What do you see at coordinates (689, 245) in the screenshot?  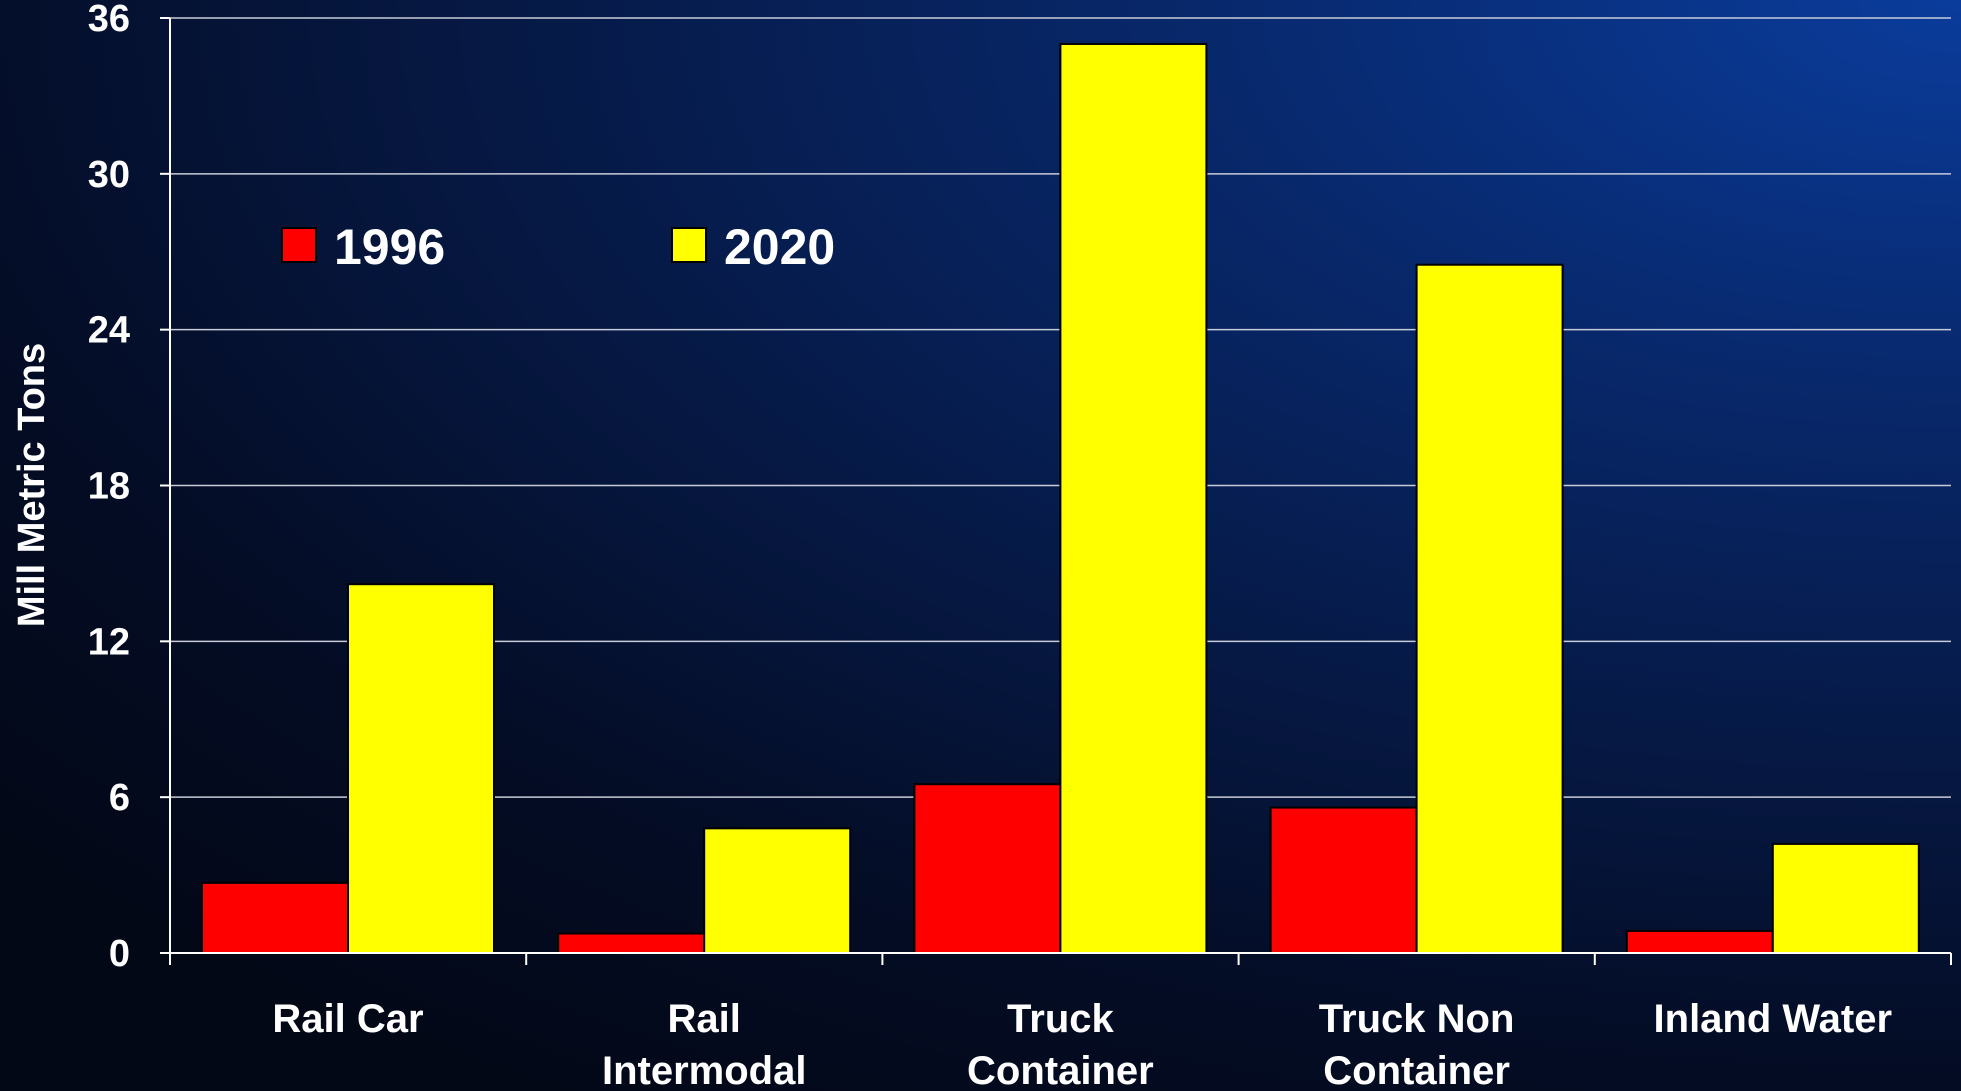 I see `legend-swatch-2020` at bounding box center [689, 245].